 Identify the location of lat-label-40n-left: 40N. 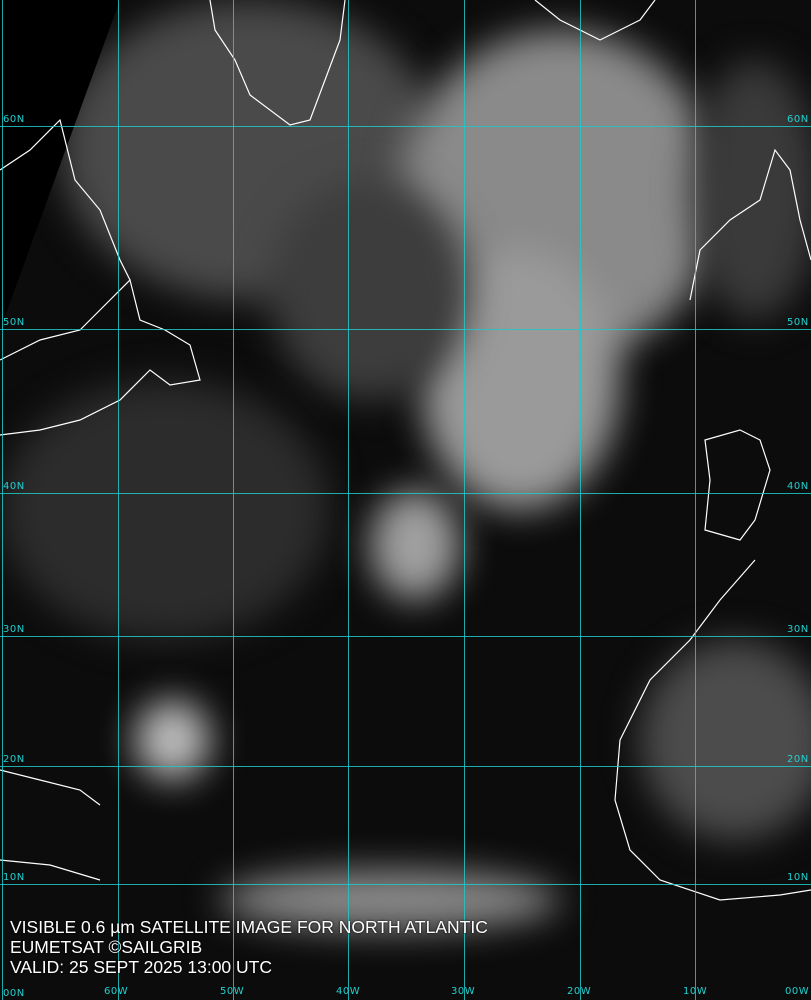
(14, 486).